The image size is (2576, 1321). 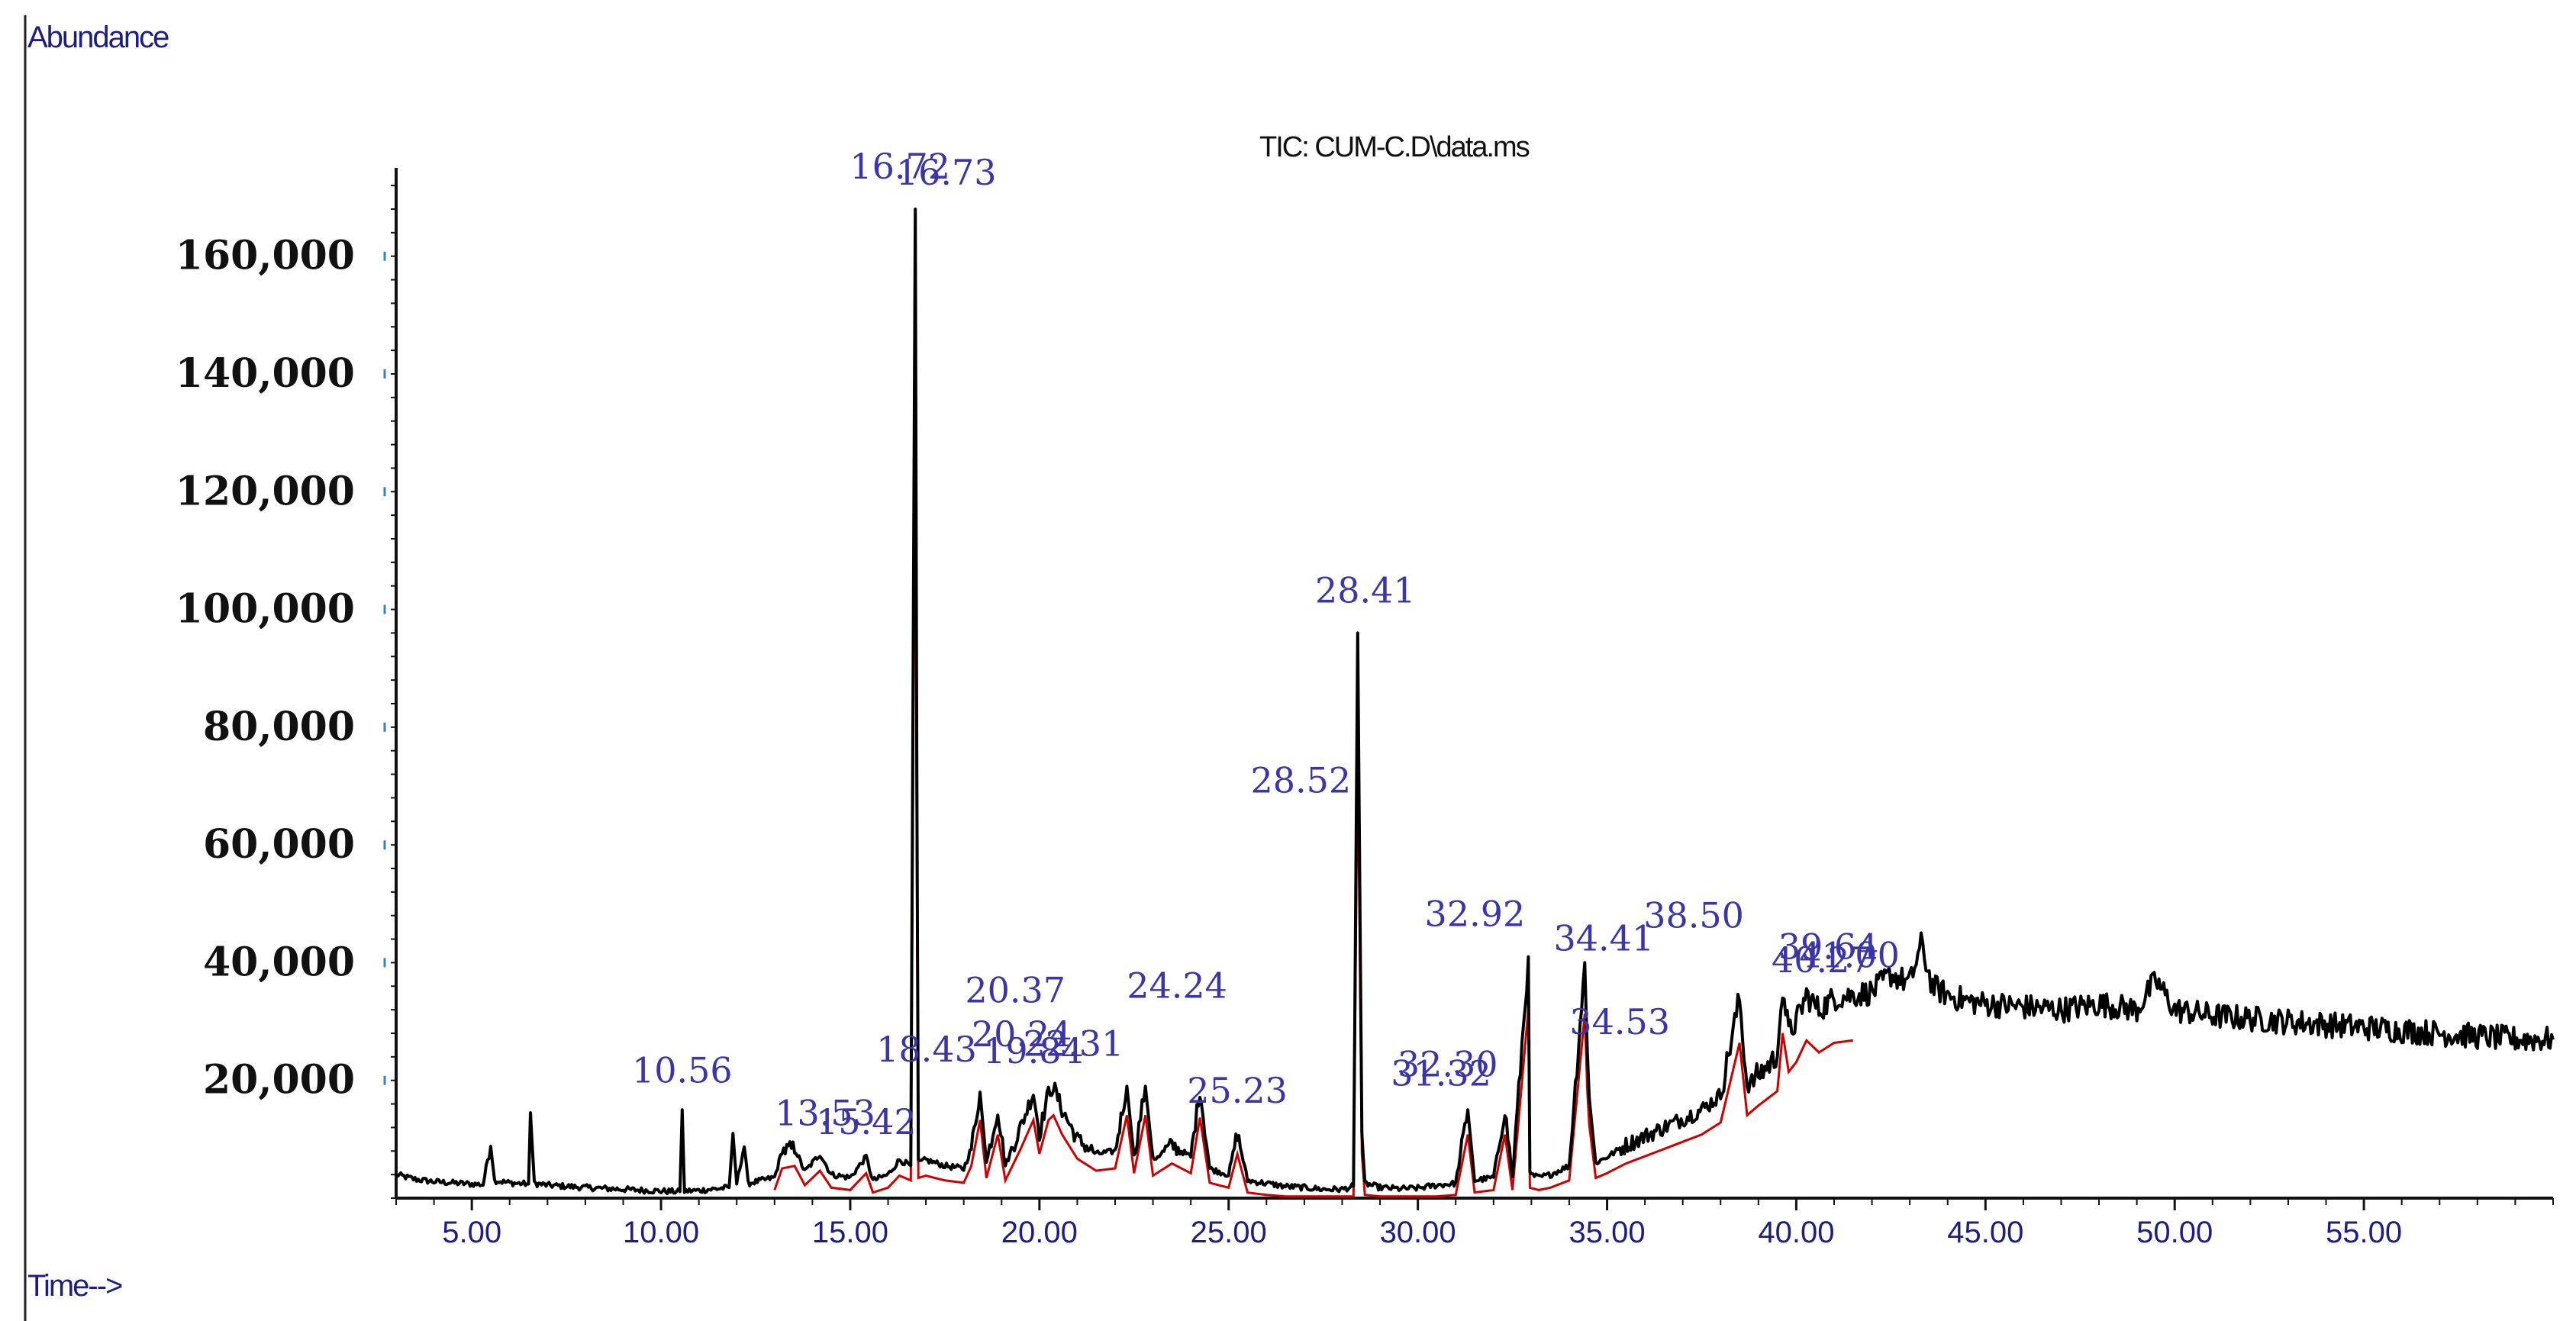 What do you see at coordinates (661, 1232) in the screenshot?
I see `x-tick-label: 10.00` at bounding box center [661, 1232].